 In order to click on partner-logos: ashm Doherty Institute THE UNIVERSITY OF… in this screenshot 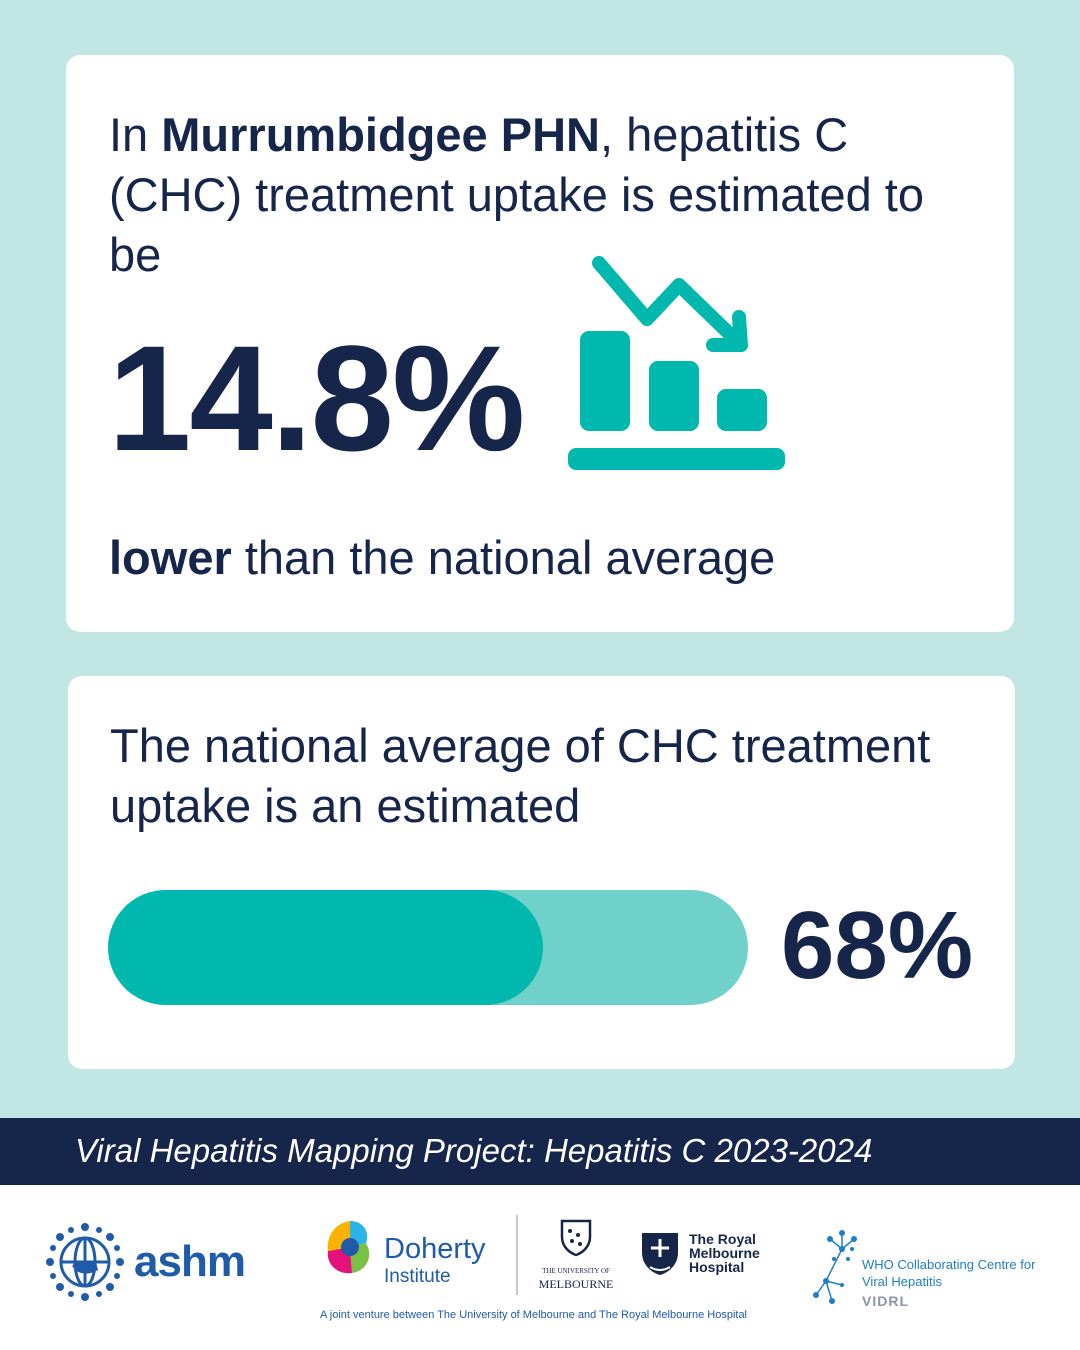, I will do `click(540, 1267)`.